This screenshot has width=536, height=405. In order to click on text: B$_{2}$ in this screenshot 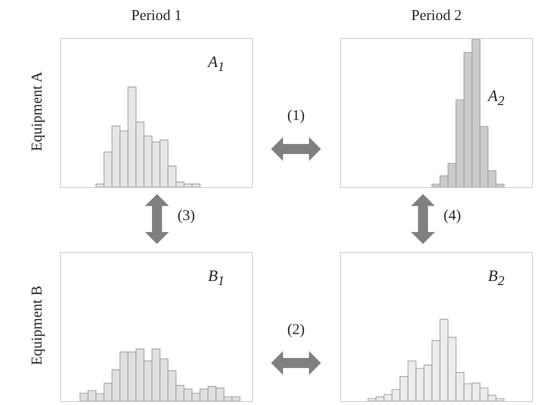, I will do `click(496, 279)`.